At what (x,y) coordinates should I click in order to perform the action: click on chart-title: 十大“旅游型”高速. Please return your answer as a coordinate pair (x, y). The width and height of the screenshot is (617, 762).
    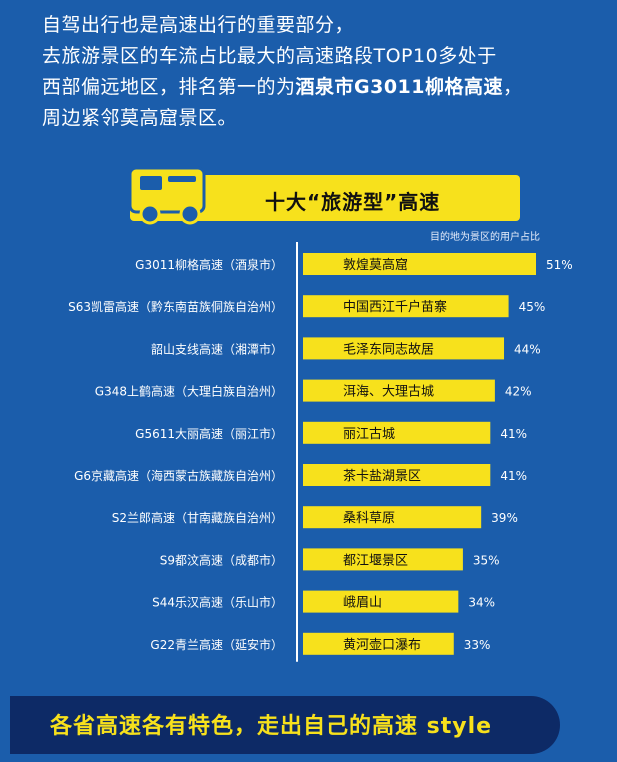
    Looking at the image, I should click on (353, 202).